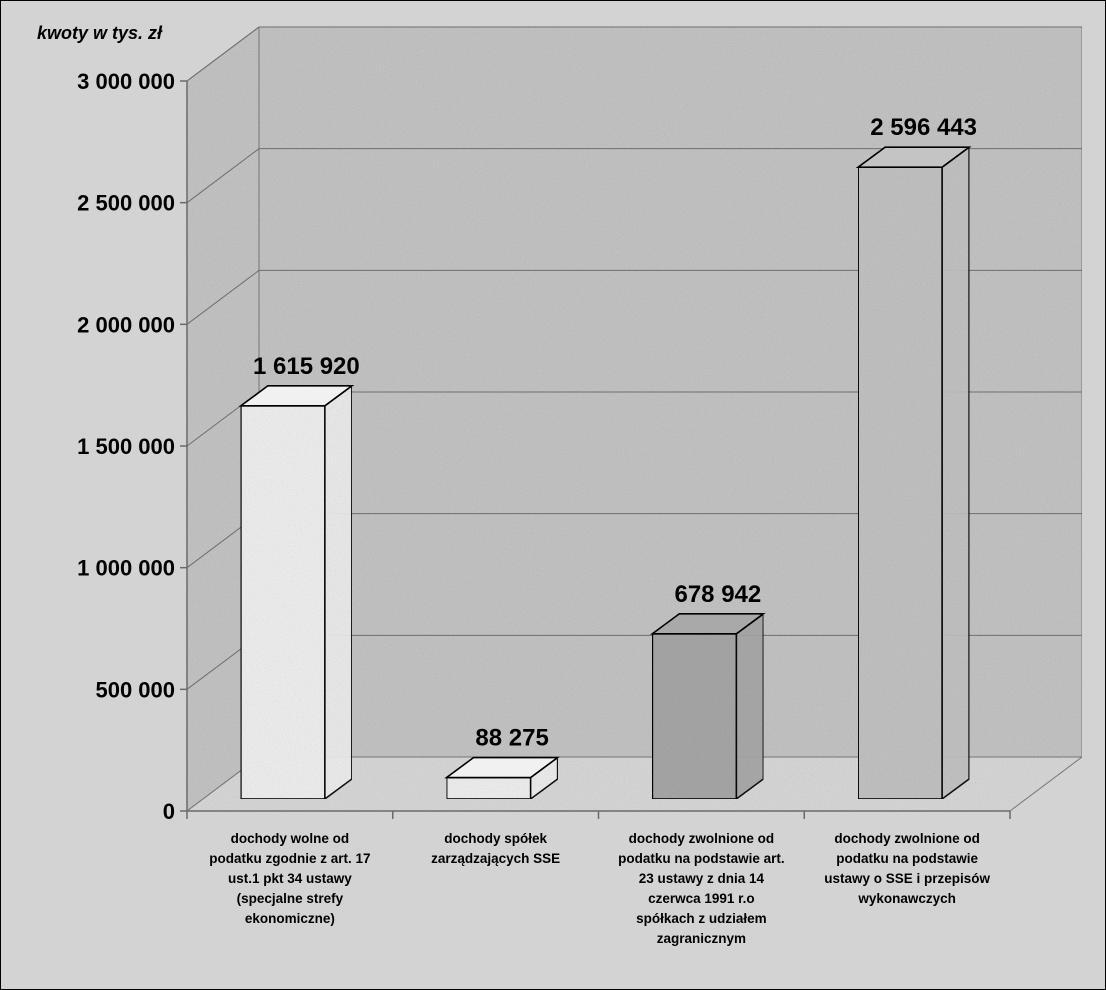 The height and width of the screenshot is (990, 1106). Describe the element at coordinates (511, 738) in the screenshot. I see `data-label: 88 275` at that location.